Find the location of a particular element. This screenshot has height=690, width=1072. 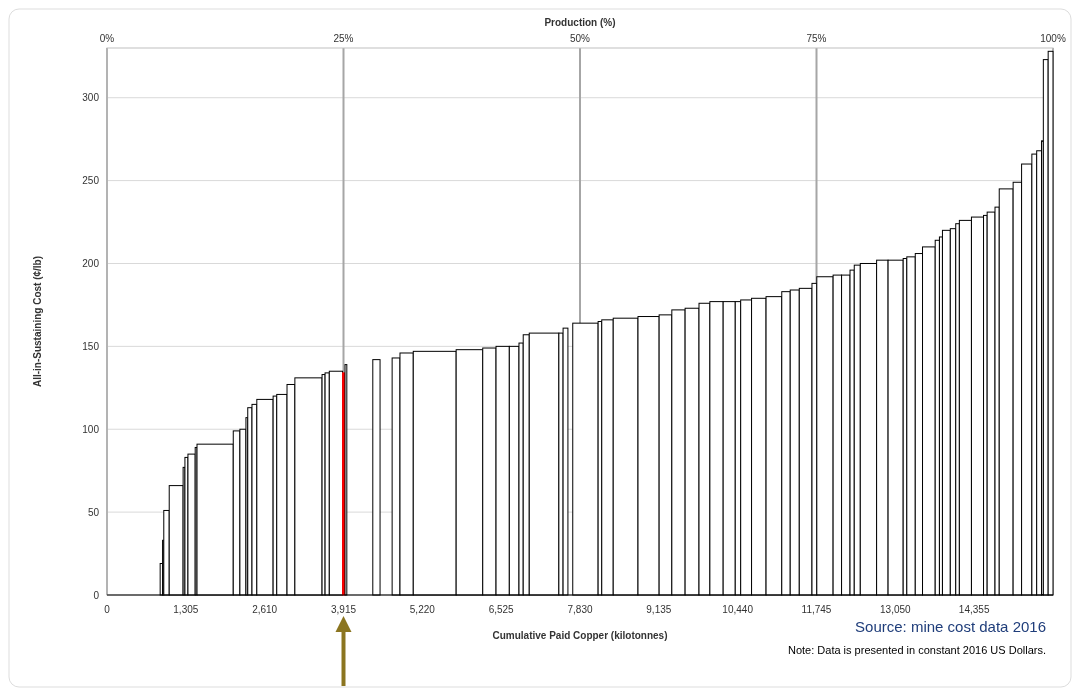

x2-tick-label: 100% is located at coordinates (1053, 38).